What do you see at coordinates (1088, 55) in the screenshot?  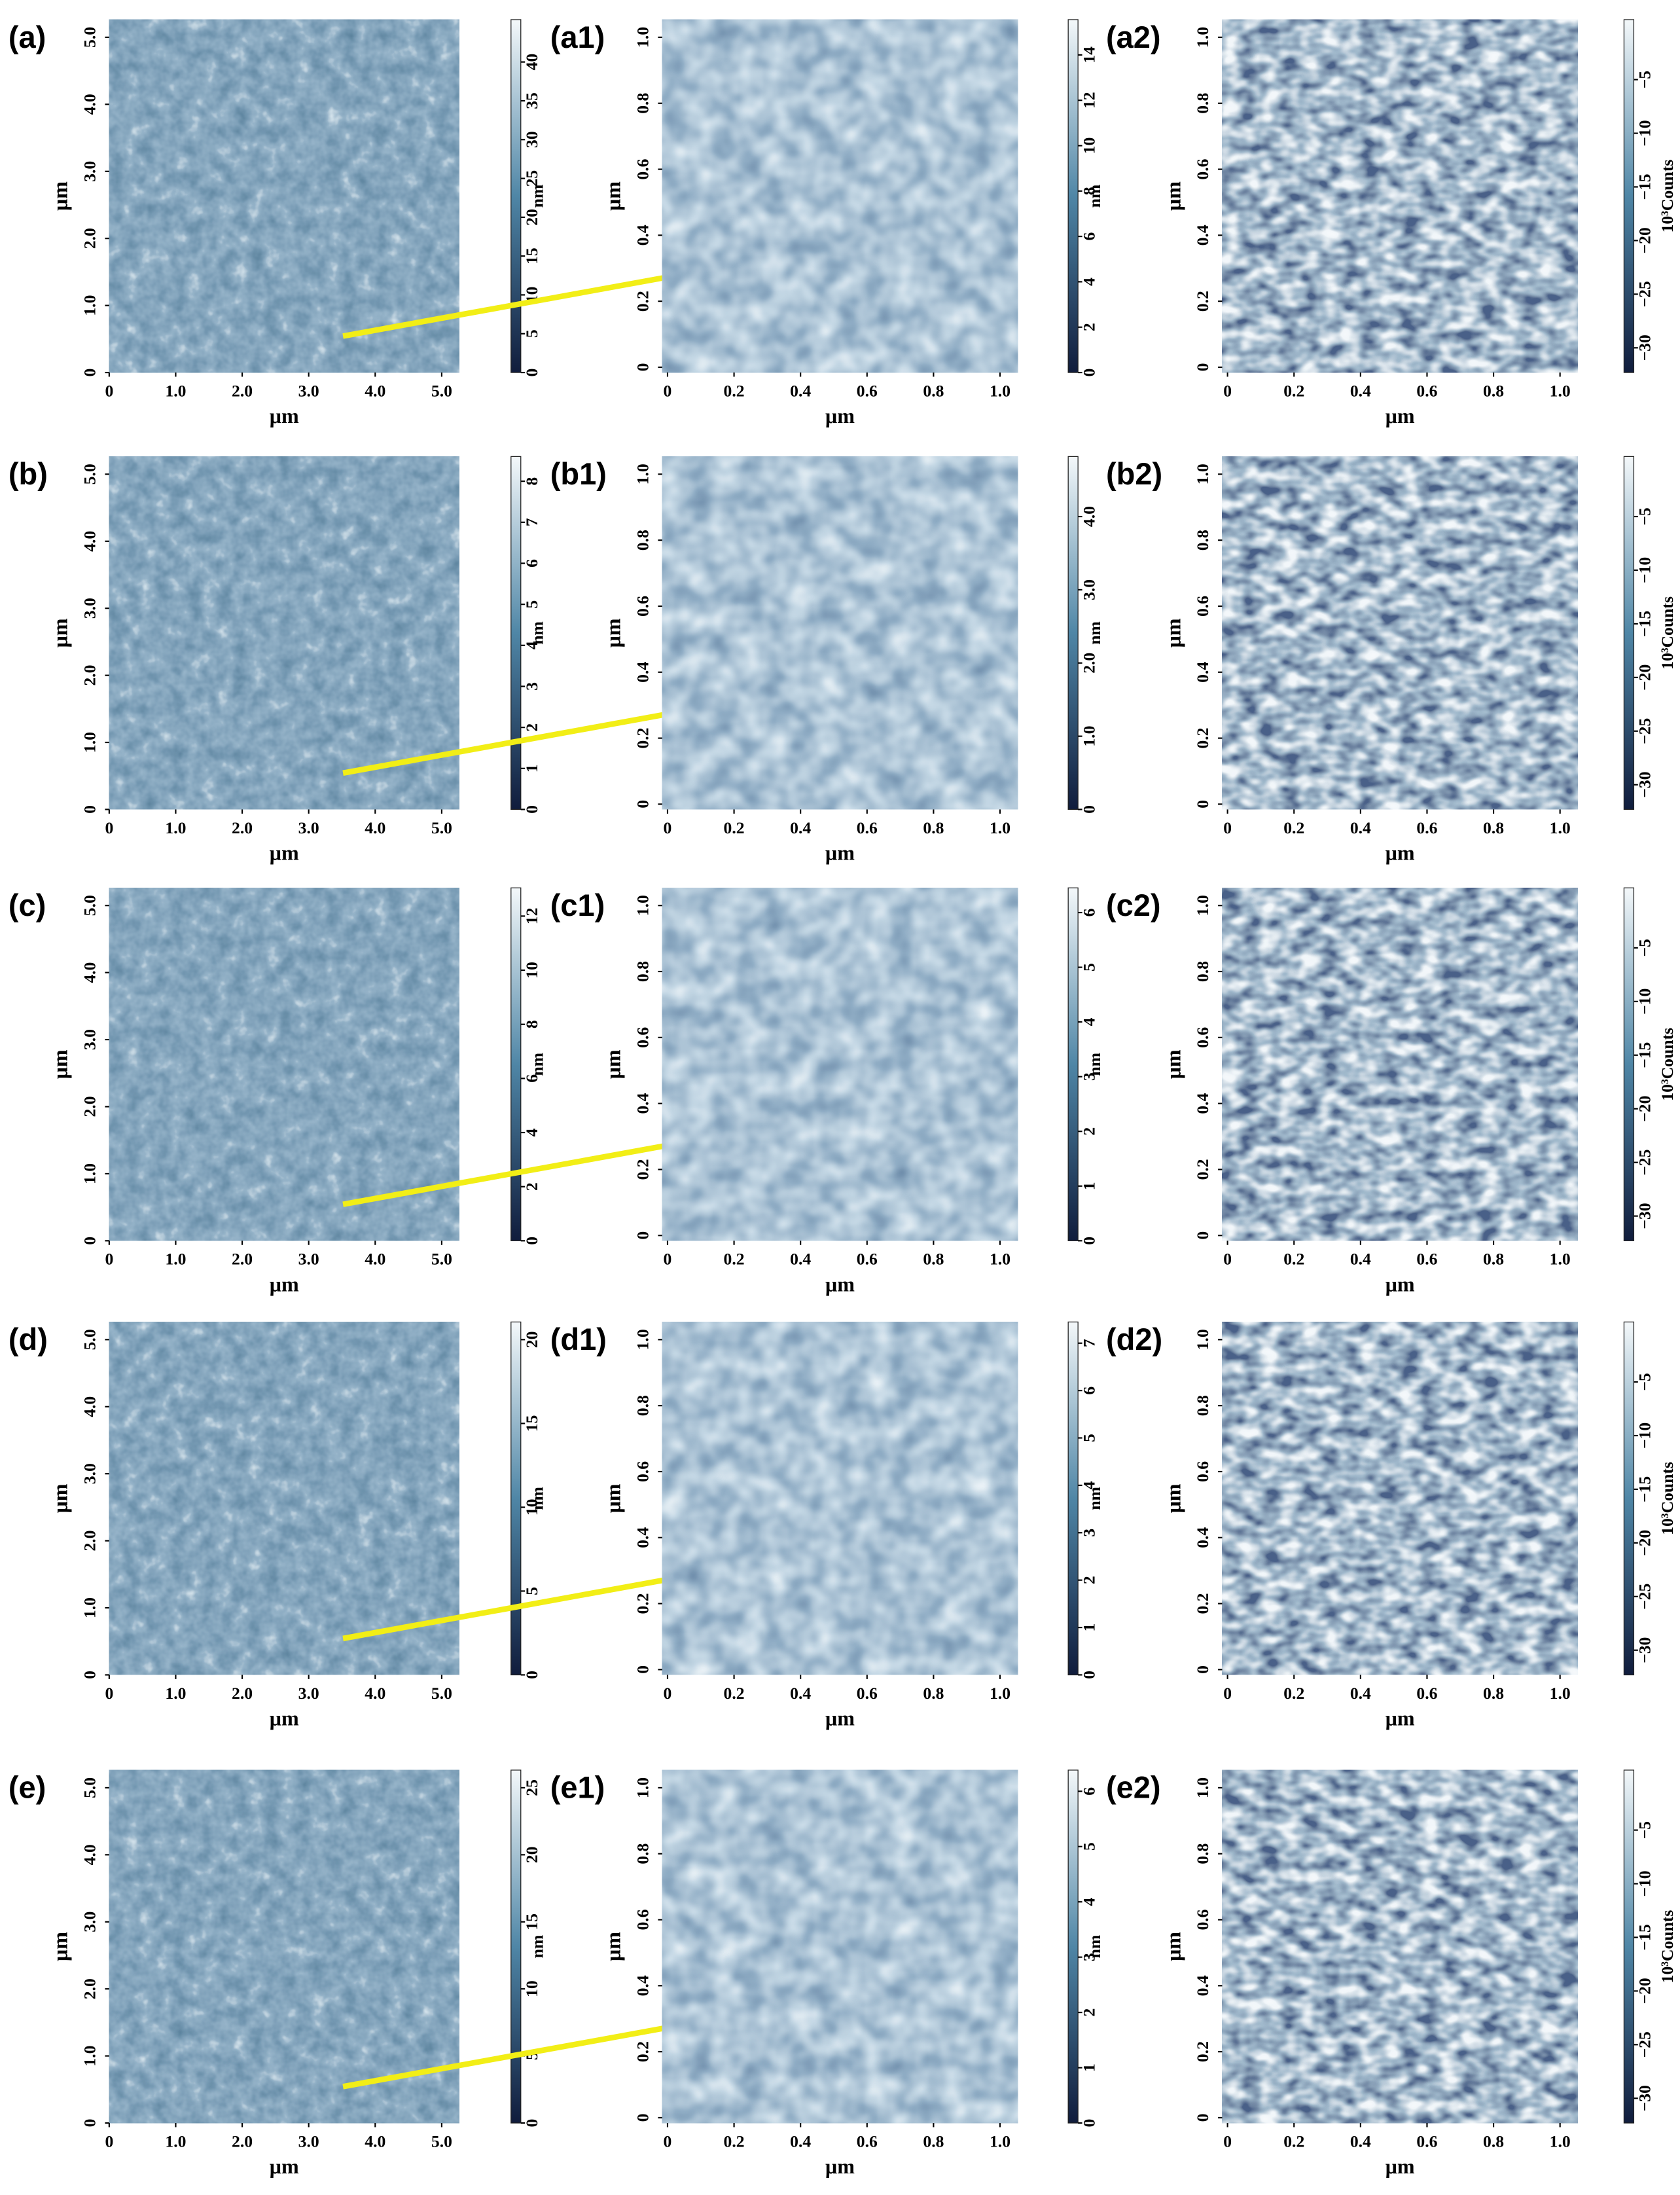 I see `colorbar-tick-label: 14` at bounding box center [1088, 55].